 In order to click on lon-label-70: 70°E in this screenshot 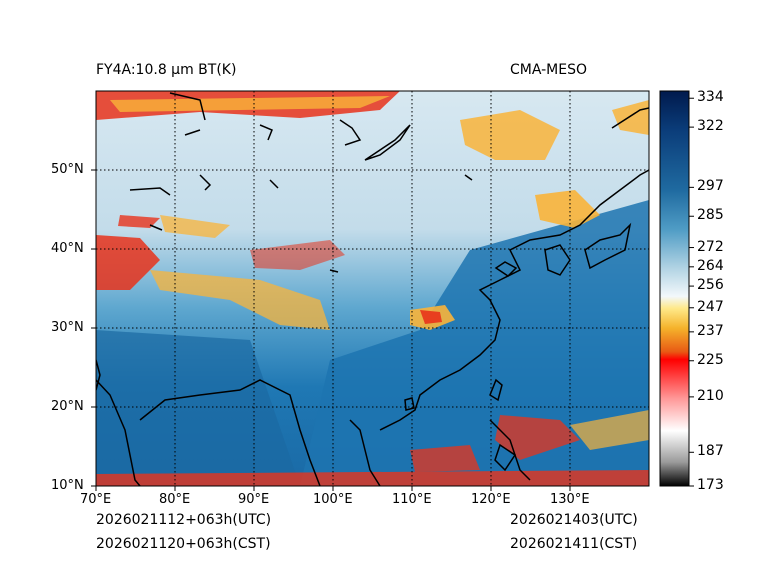, I will do `click(96, 499)`.